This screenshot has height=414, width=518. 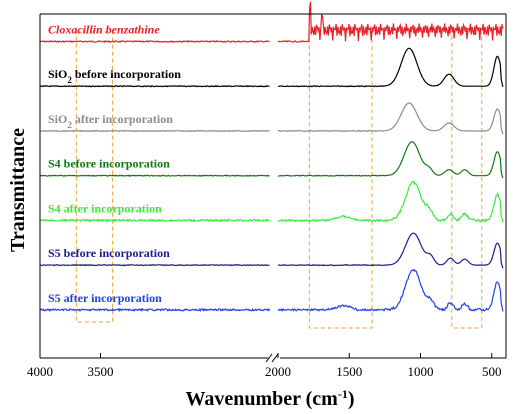 I want to click on x-tick-label-3500: 3500, so click(x=101, y=371).